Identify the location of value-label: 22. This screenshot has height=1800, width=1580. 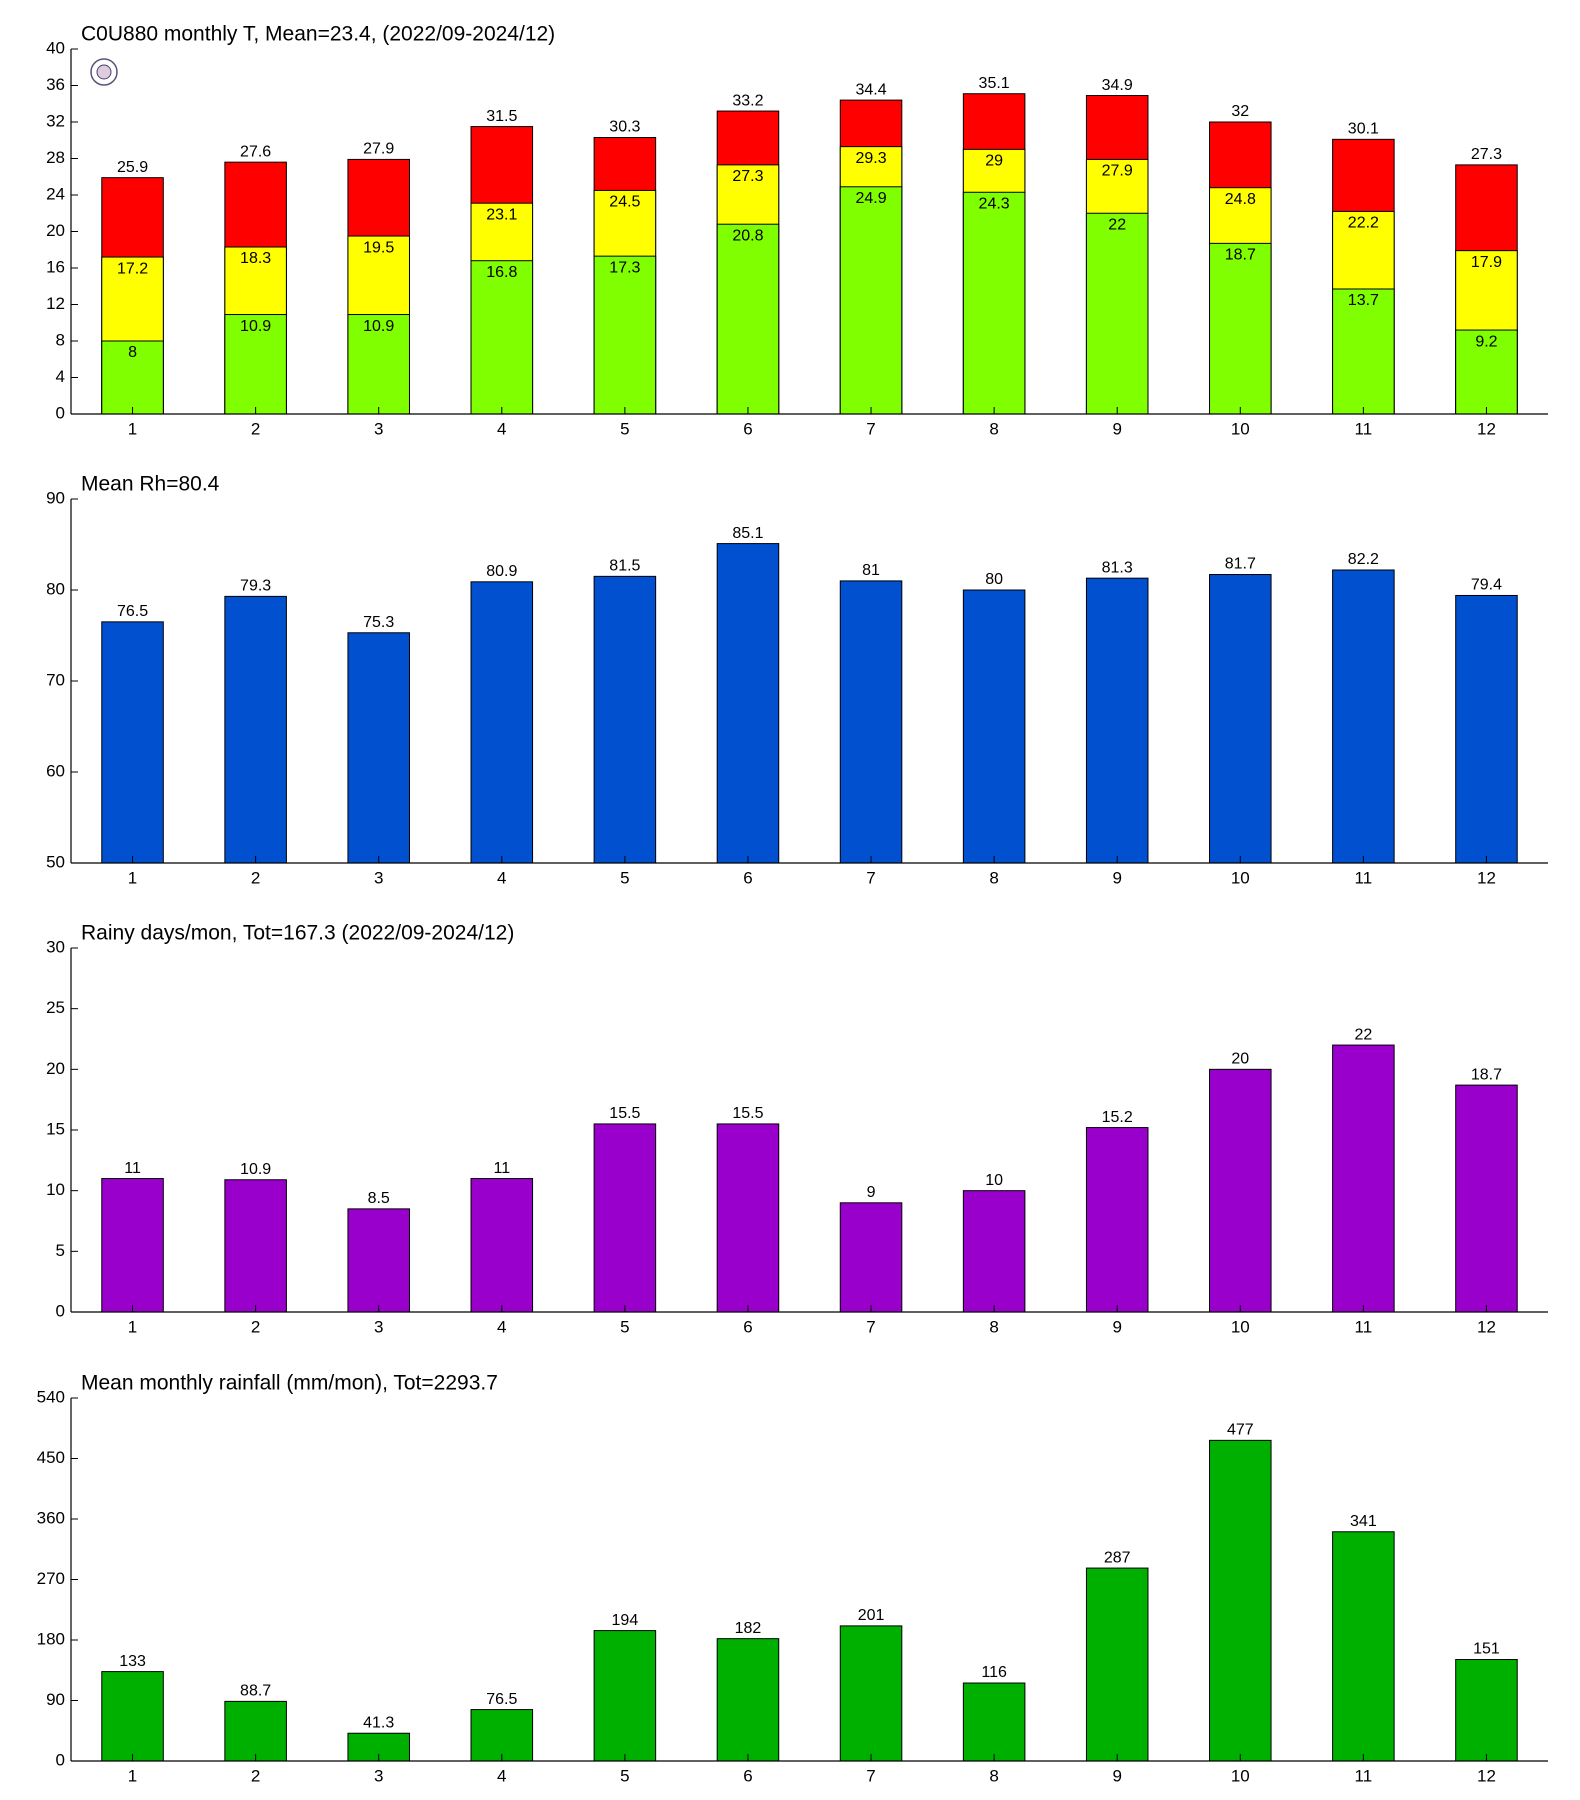
(1363, 1034).